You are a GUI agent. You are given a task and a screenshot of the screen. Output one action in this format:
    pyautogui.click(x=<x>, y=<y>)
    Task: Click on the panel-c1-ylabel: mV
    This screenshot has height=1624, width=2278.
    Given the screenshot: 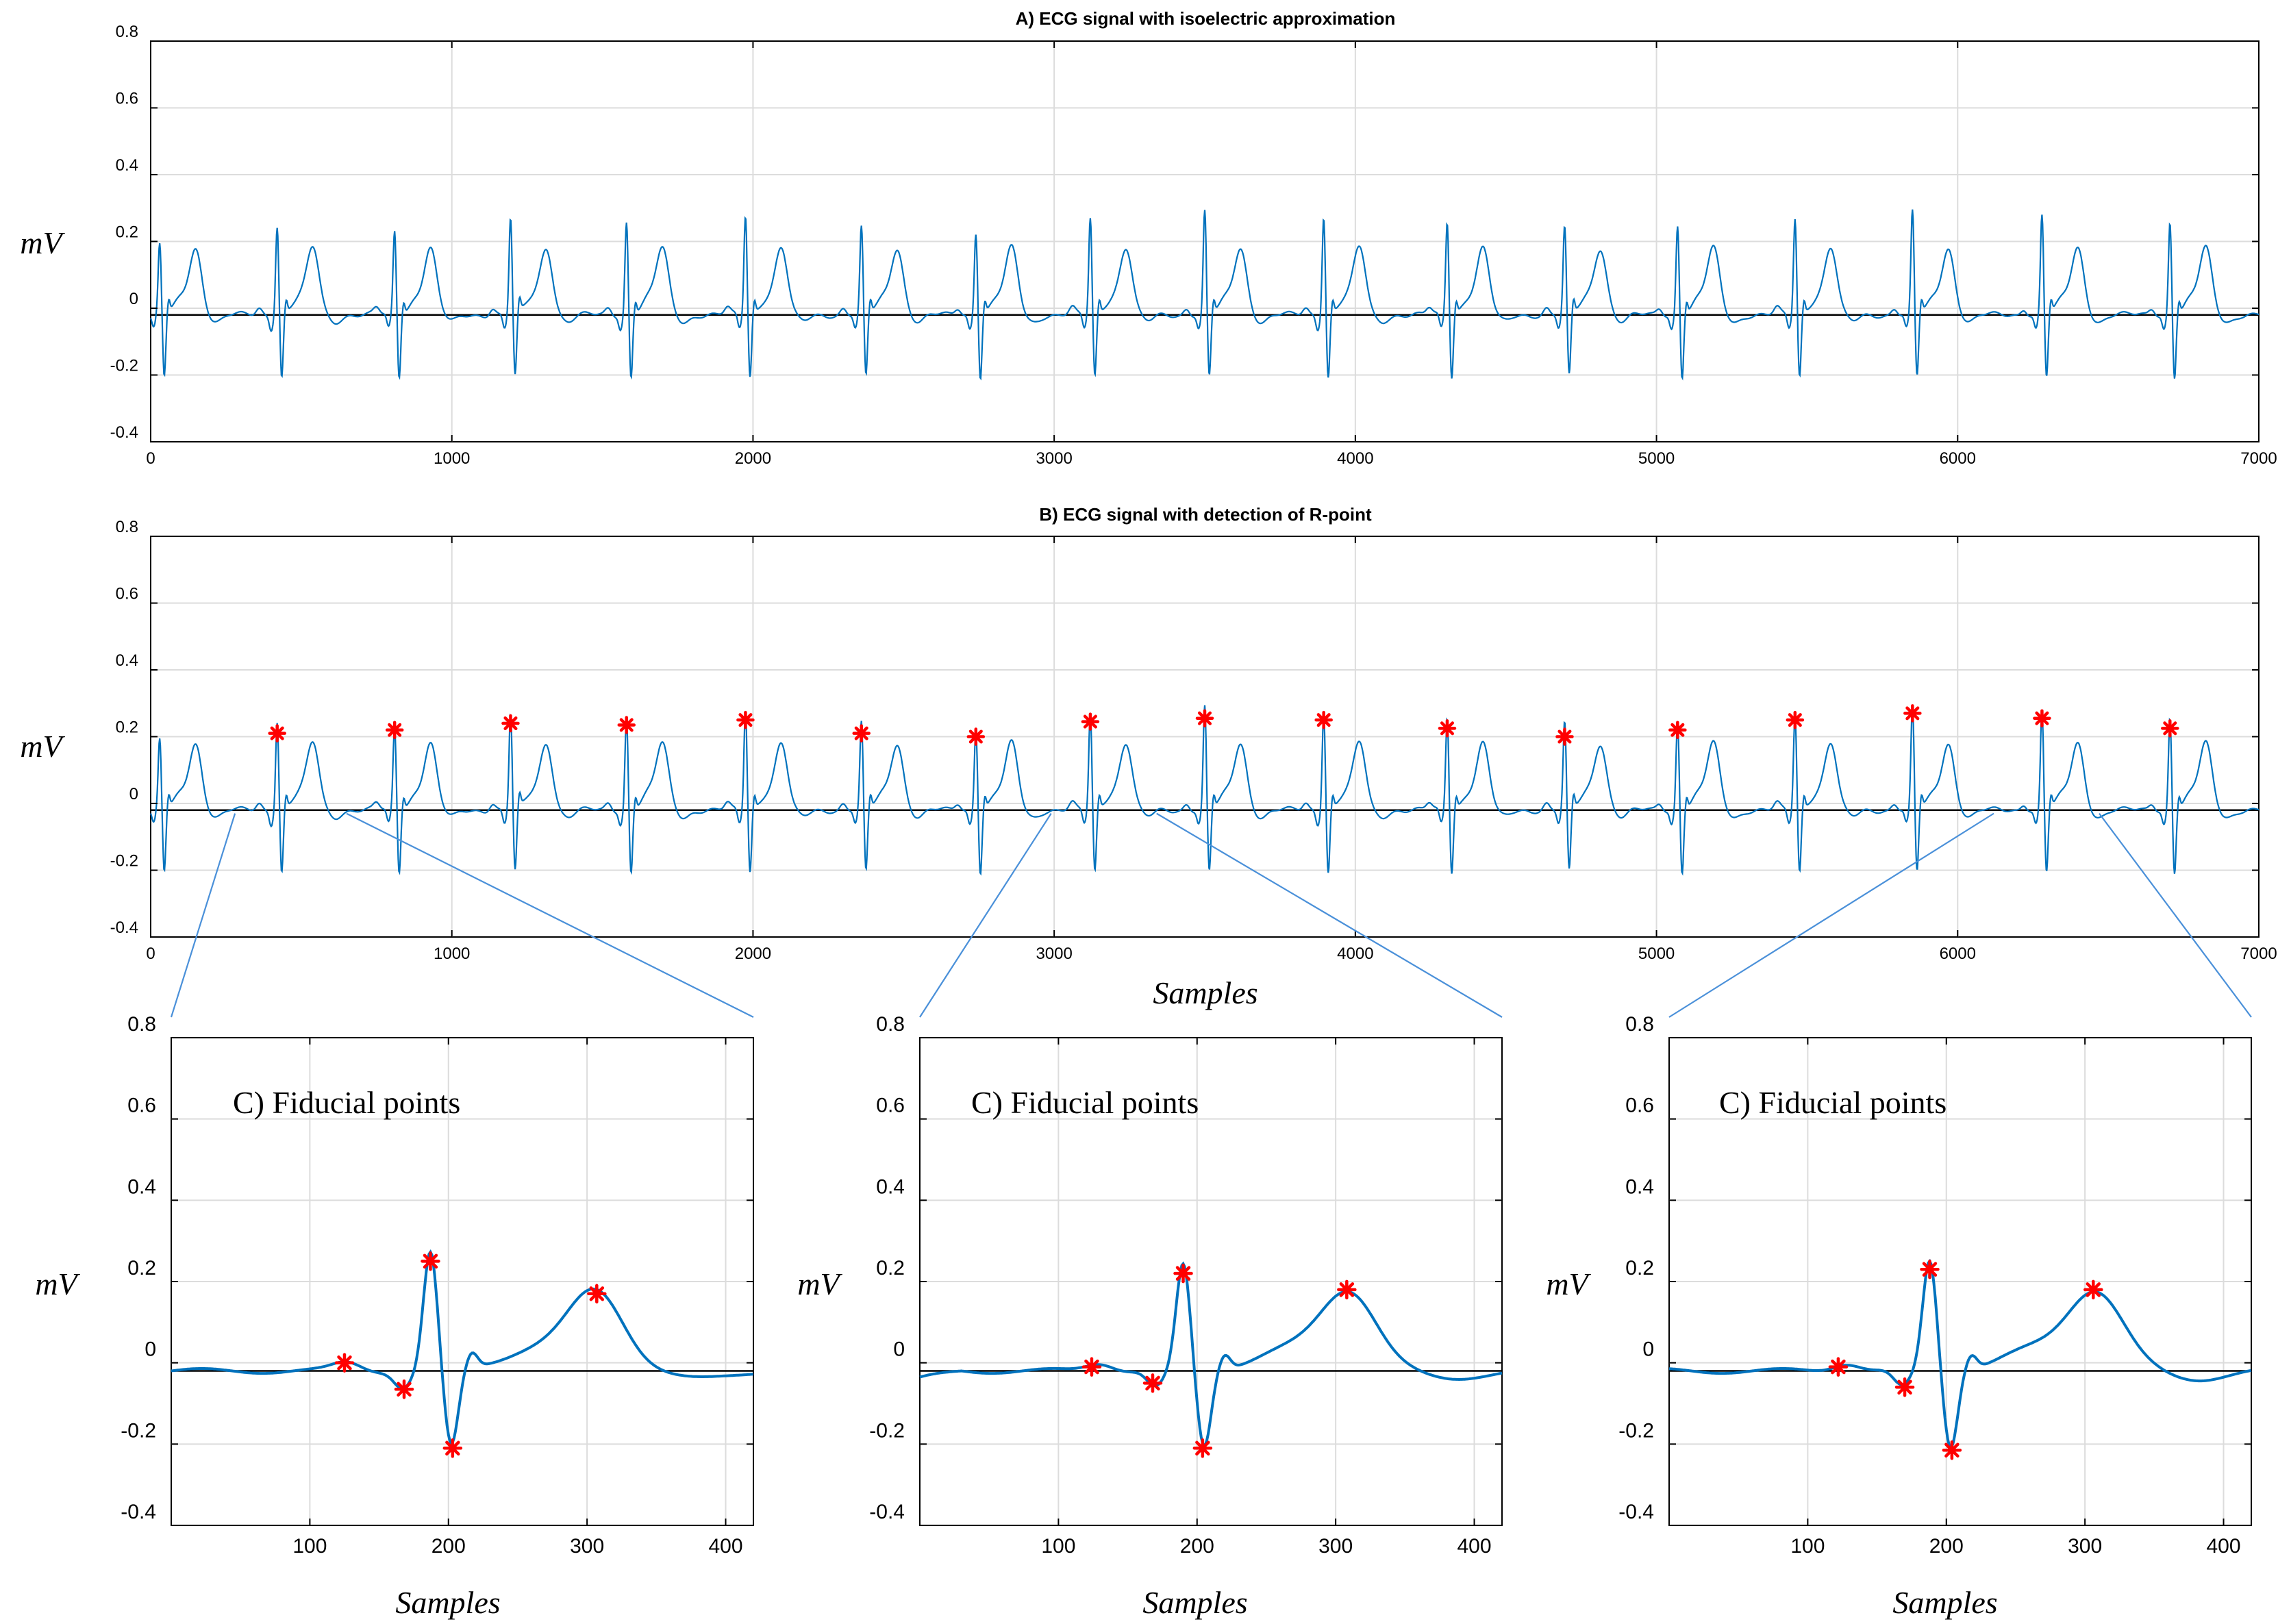 What is the action you would take?
    pyautogui.click(x=57, y=1283)
    